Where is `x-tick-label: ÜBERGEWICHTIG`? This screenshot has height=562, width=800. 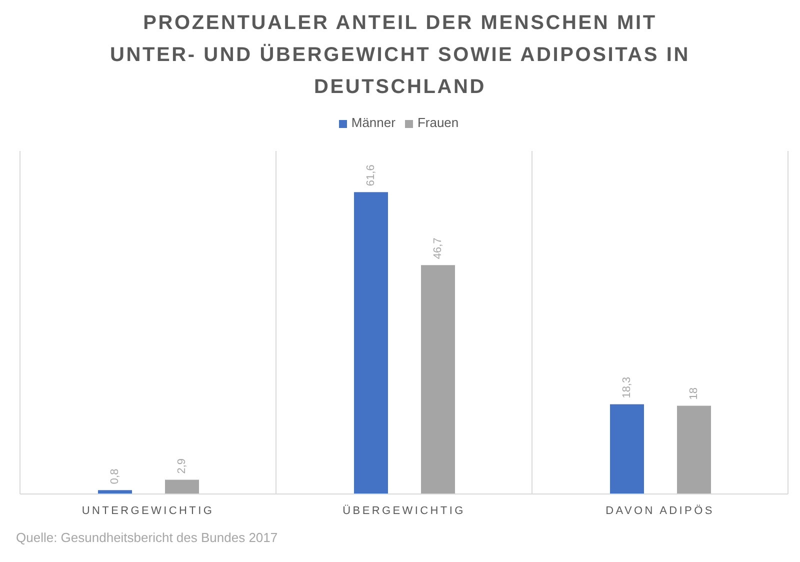 x-tick-label: ÜBERGEWICHTIG is located at coordinates (404, 510).